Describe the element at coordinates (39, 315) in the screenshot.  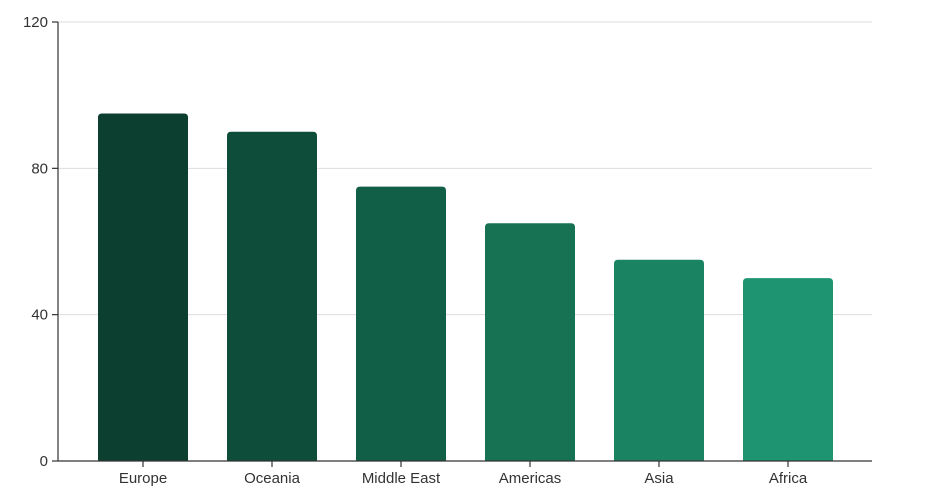
I see `y-tick-label: 40` at that location.